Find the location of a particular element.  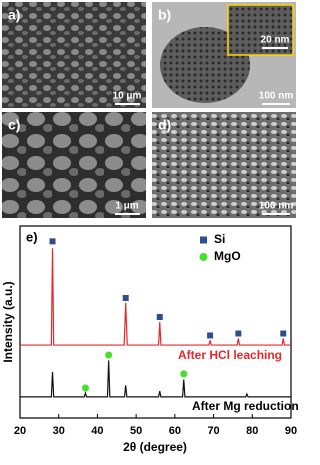

panel-label: d) is located at coordinates (164, 125).